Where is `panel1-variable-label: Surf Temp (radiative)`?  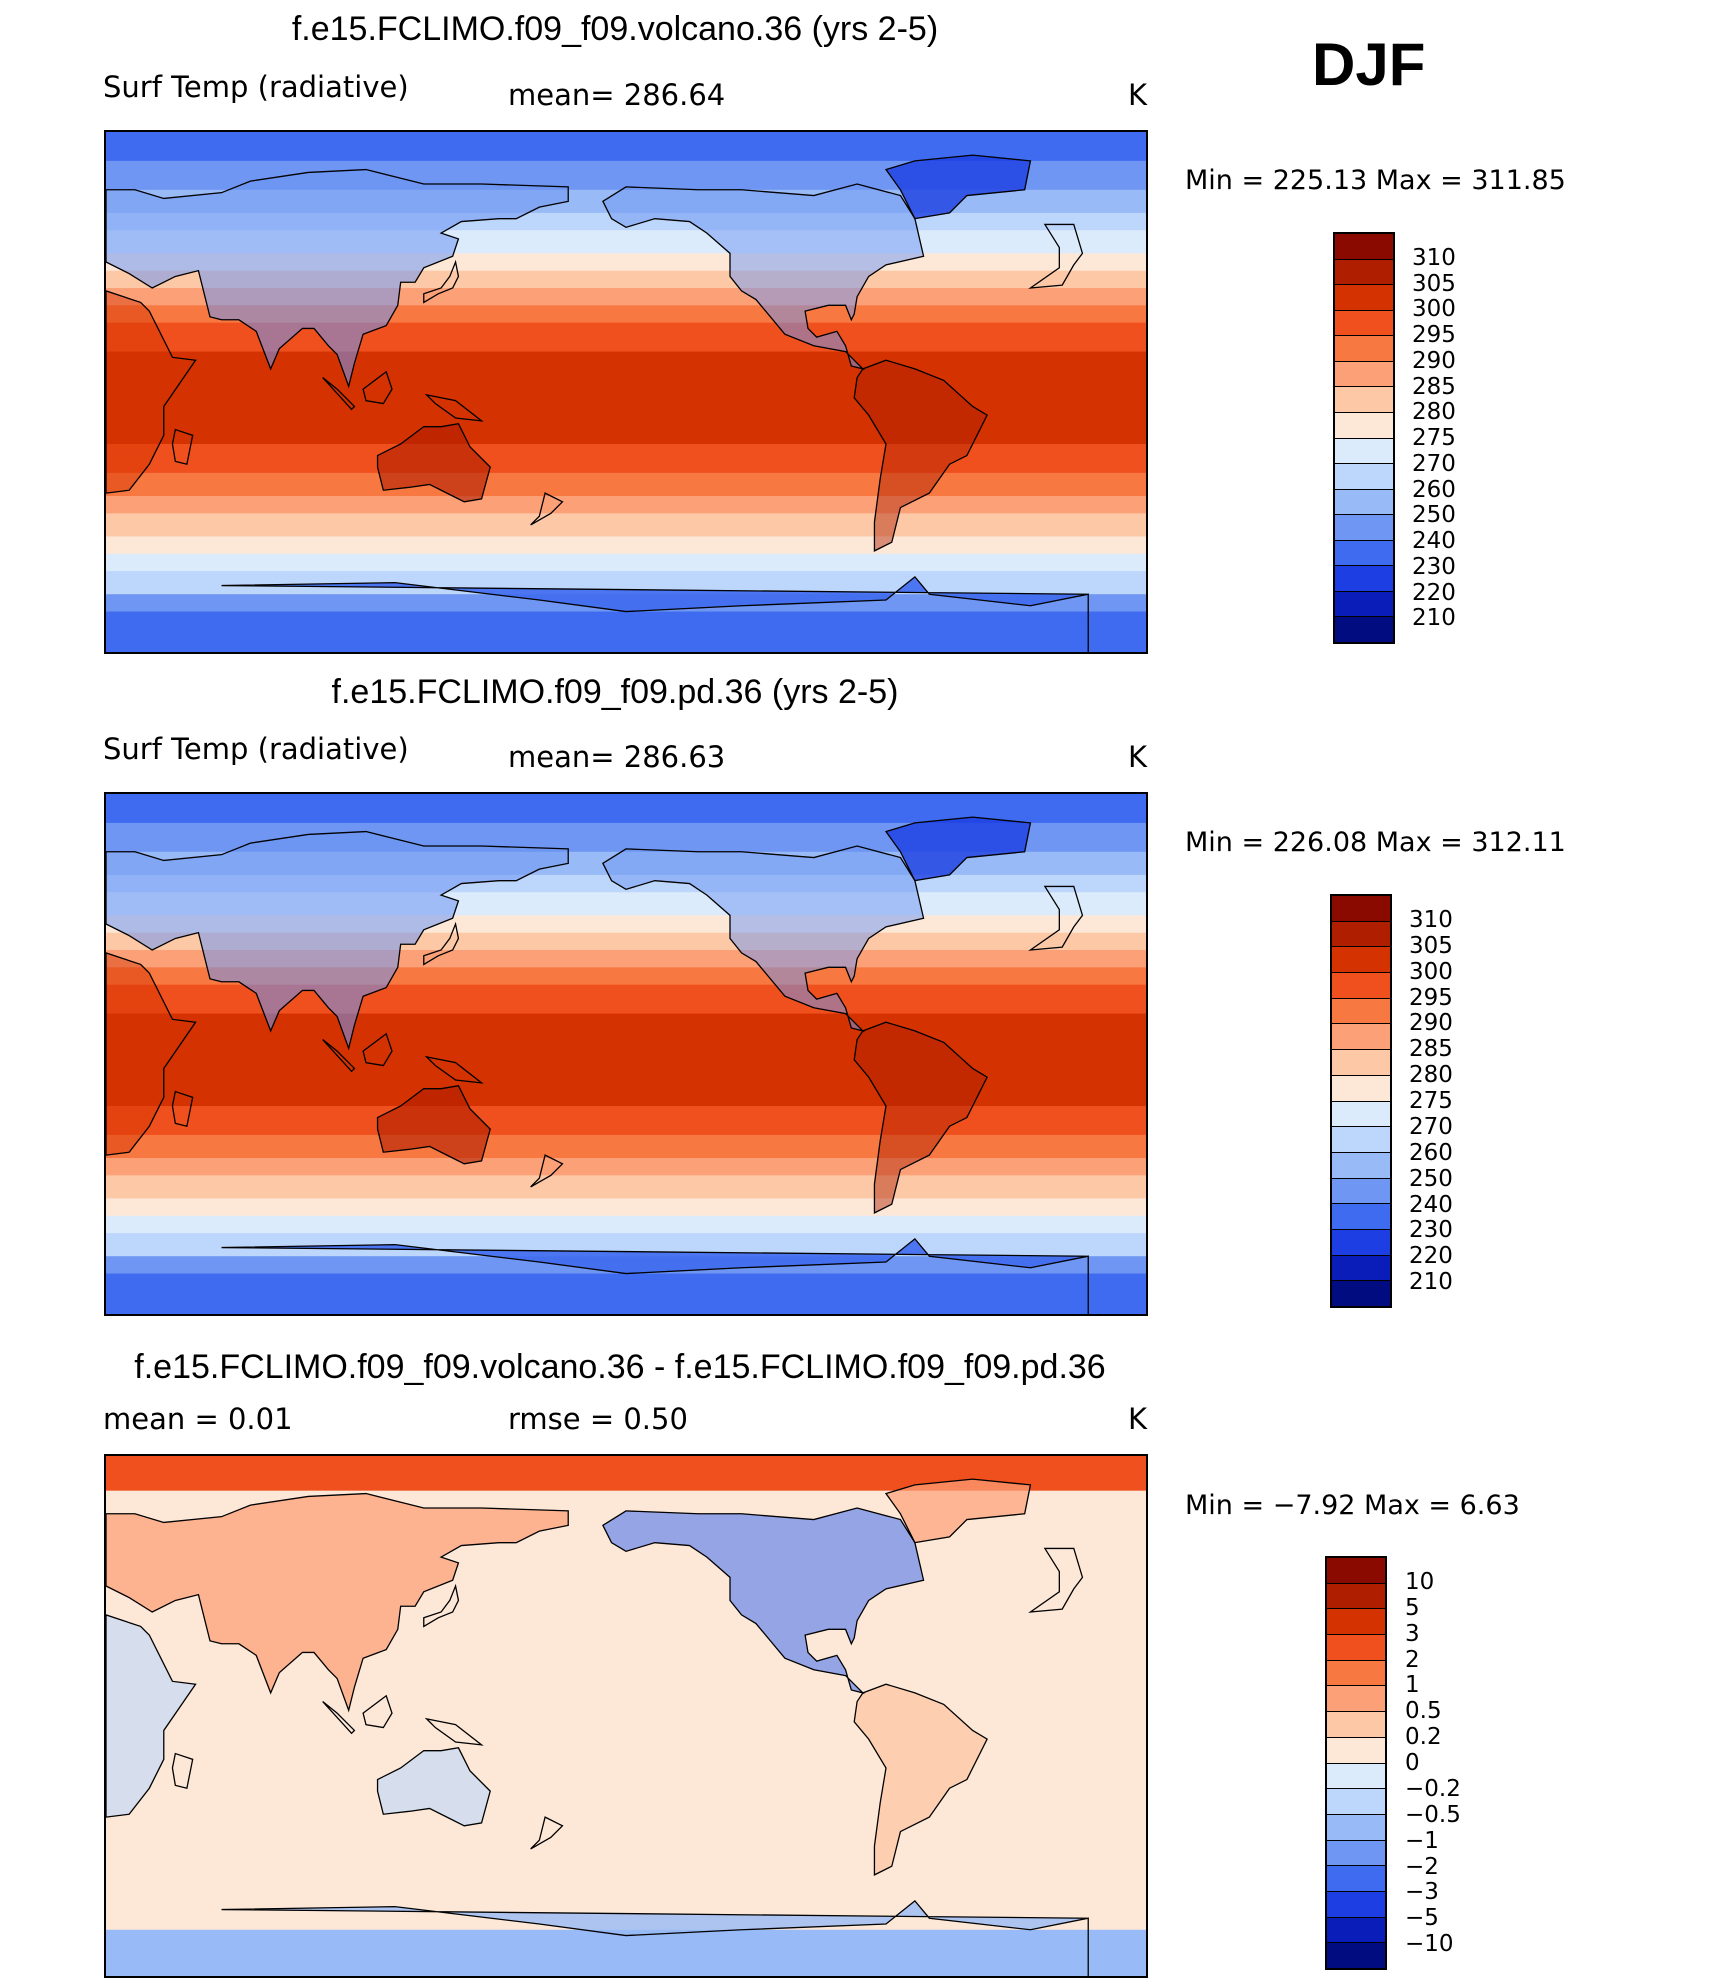
panel1-variable-label: Surf Temp (radiative) is located at coordinates (256, 87).